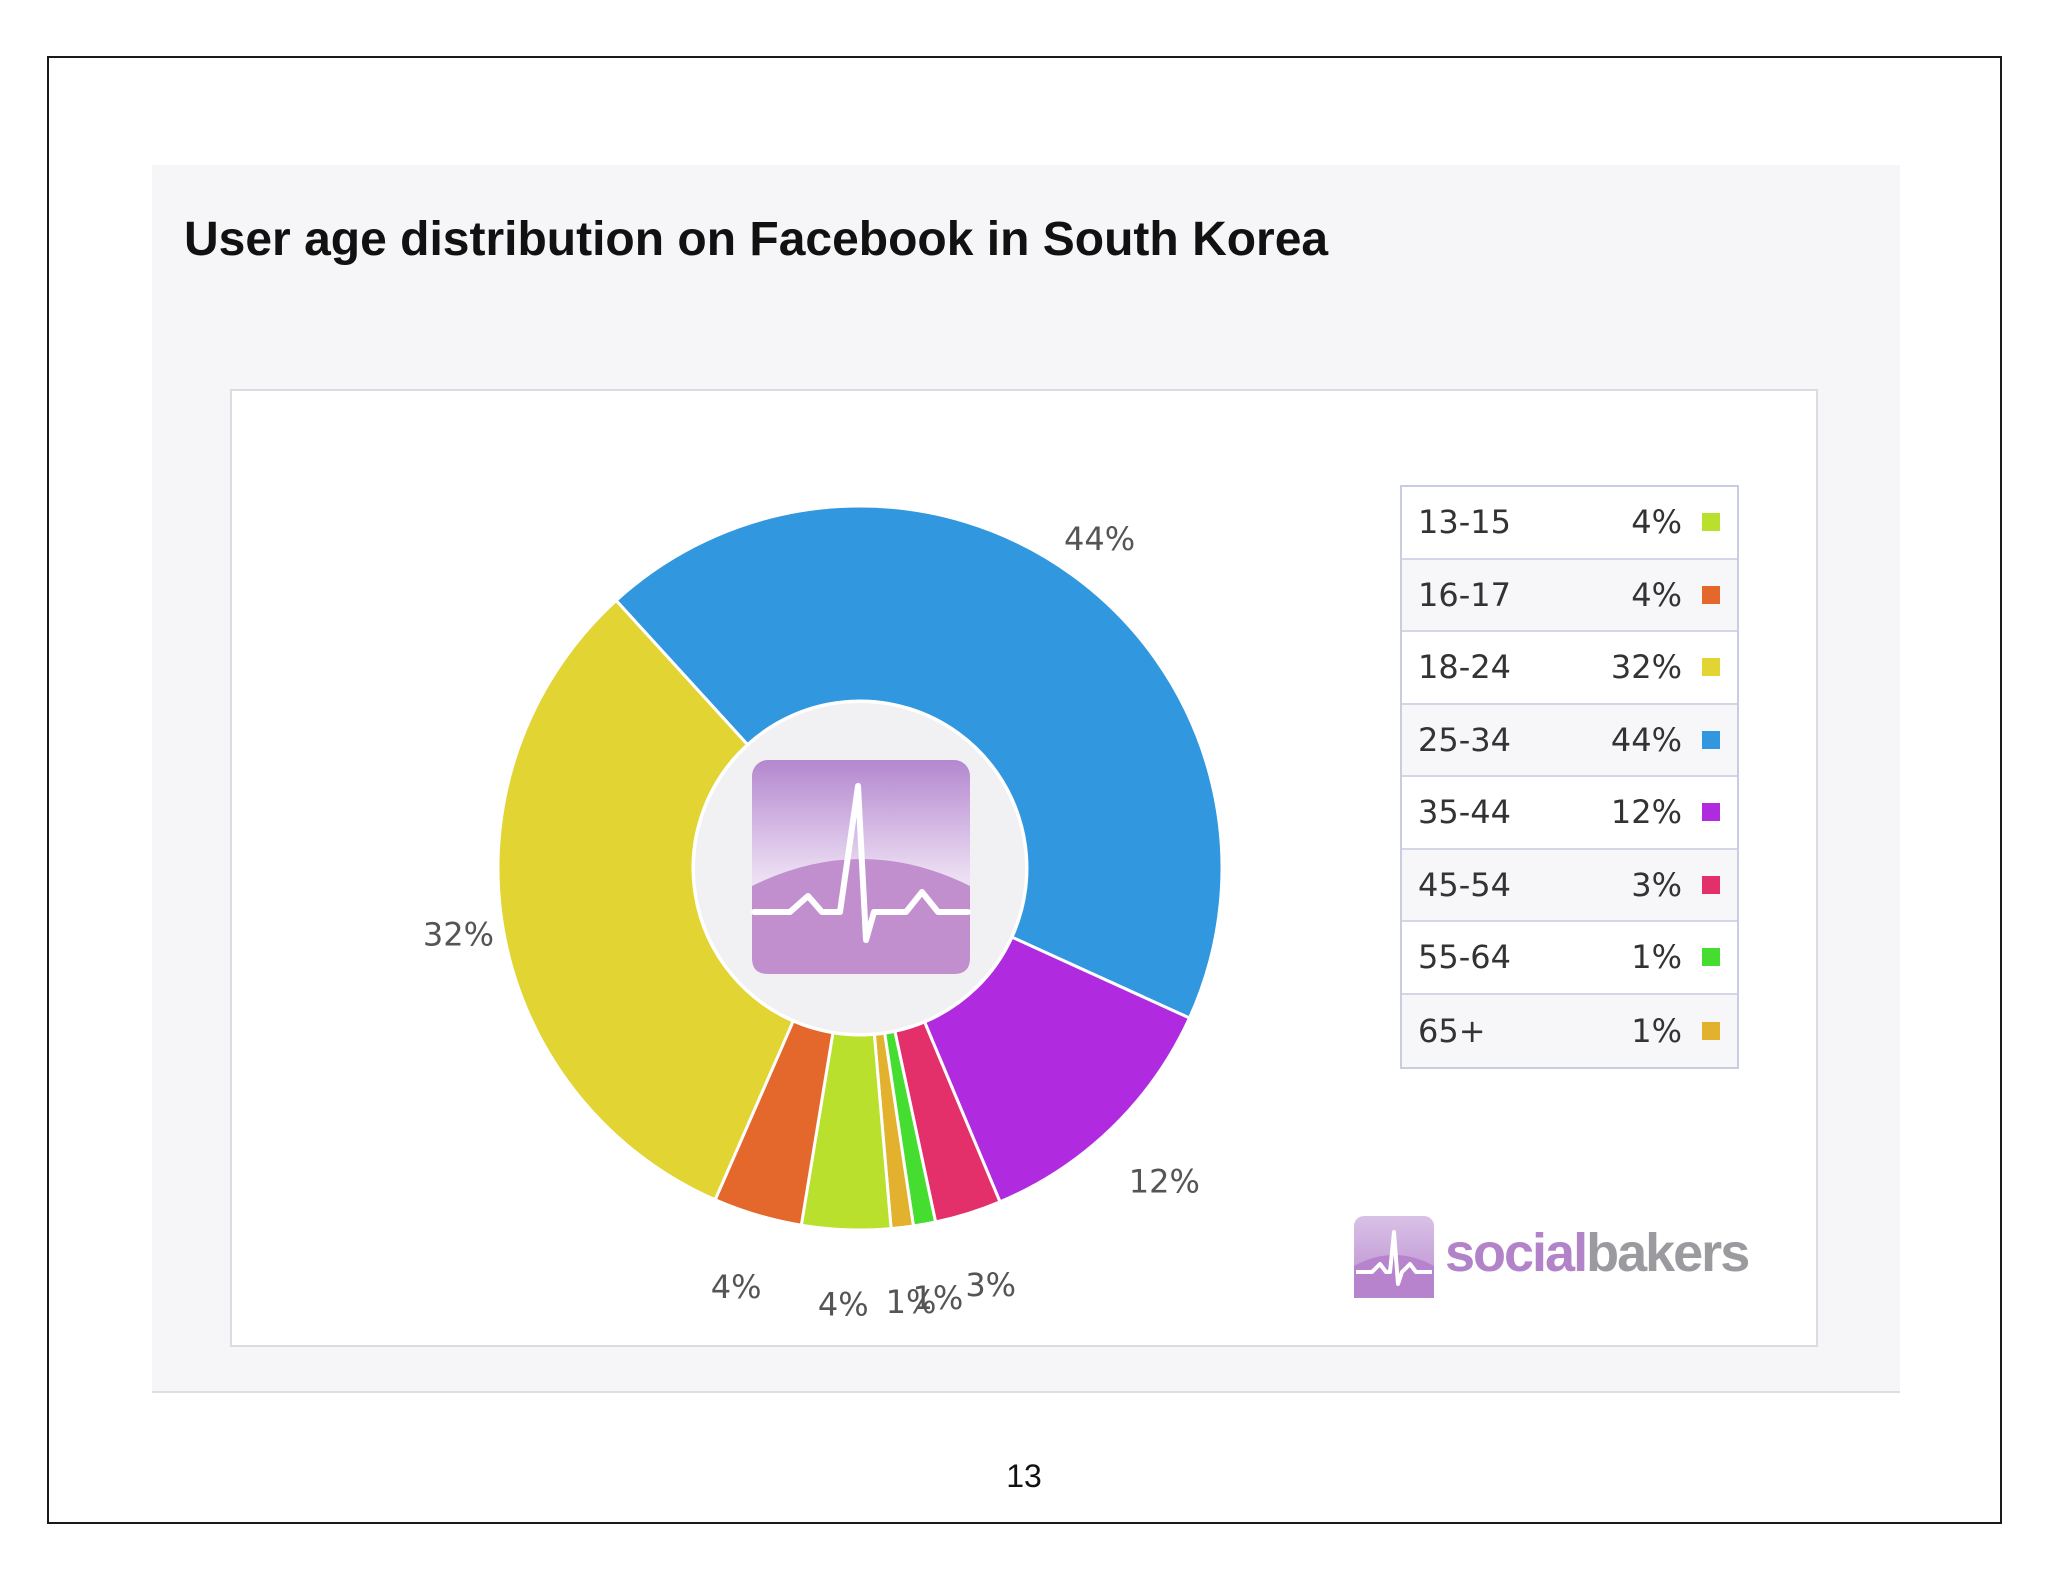 The height and width of the screenshot is (1582, 2048). Describe the element at coordinates (1569, 595) in the screenshot. I see `legend-item-16-17: 16-17 4%` at that location.